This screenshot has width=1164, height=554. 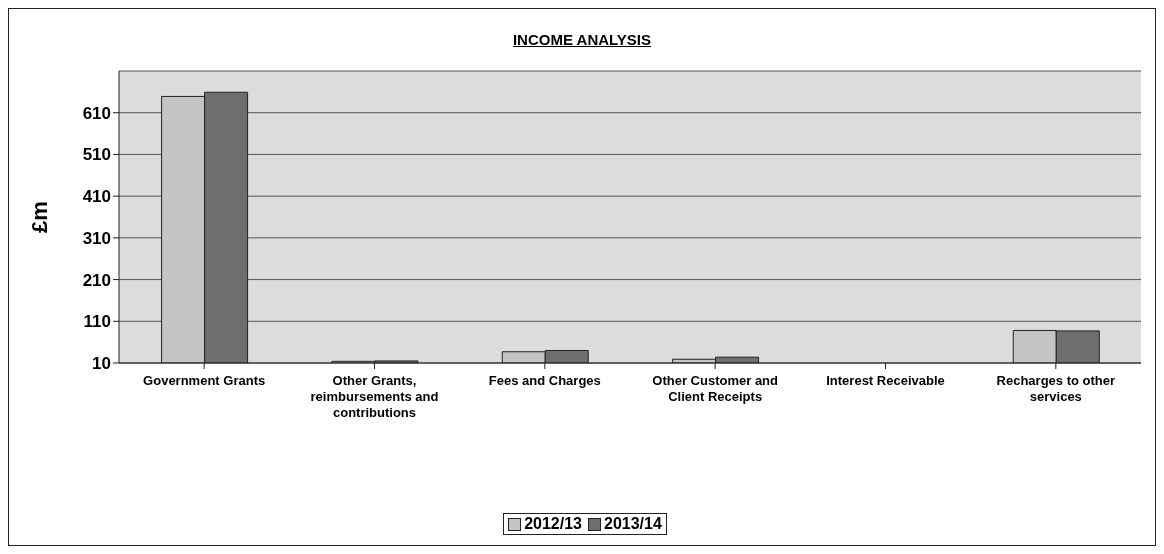 I want to click on x-tick-label: Interest Receivable, so click(x=885, y=380).